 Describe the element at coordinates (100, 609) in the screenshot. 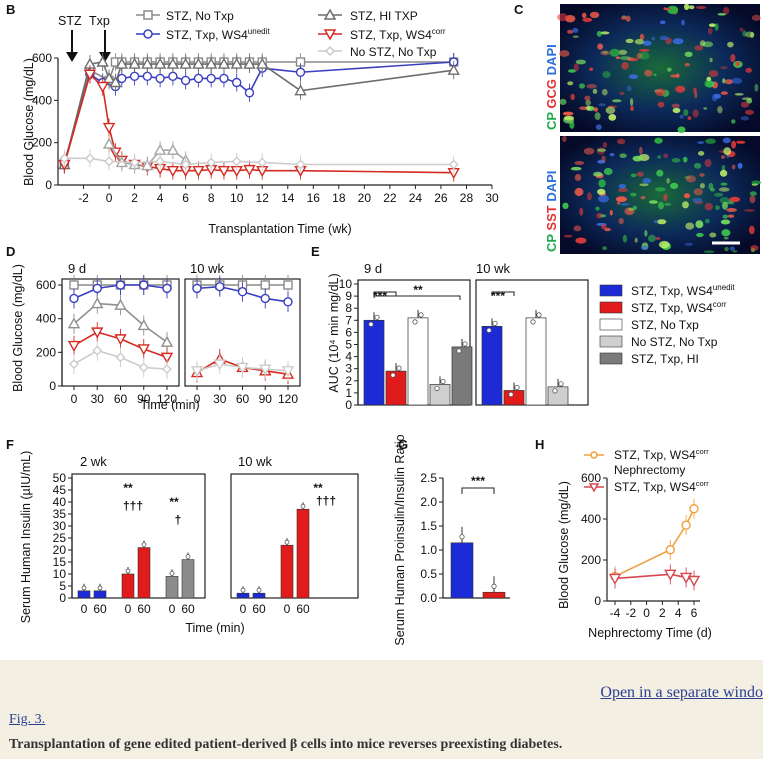

I see `panel-f-x-tick-label: 60` at that location.